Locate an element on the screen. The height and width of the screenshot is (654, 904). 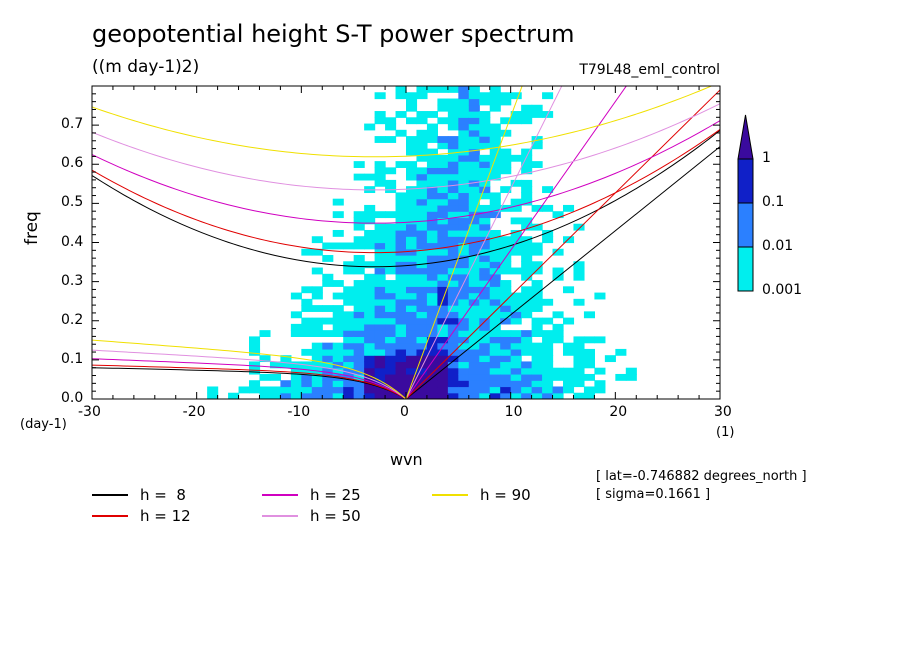
colorbar-label: 1 is located at coordinates (766, 158).